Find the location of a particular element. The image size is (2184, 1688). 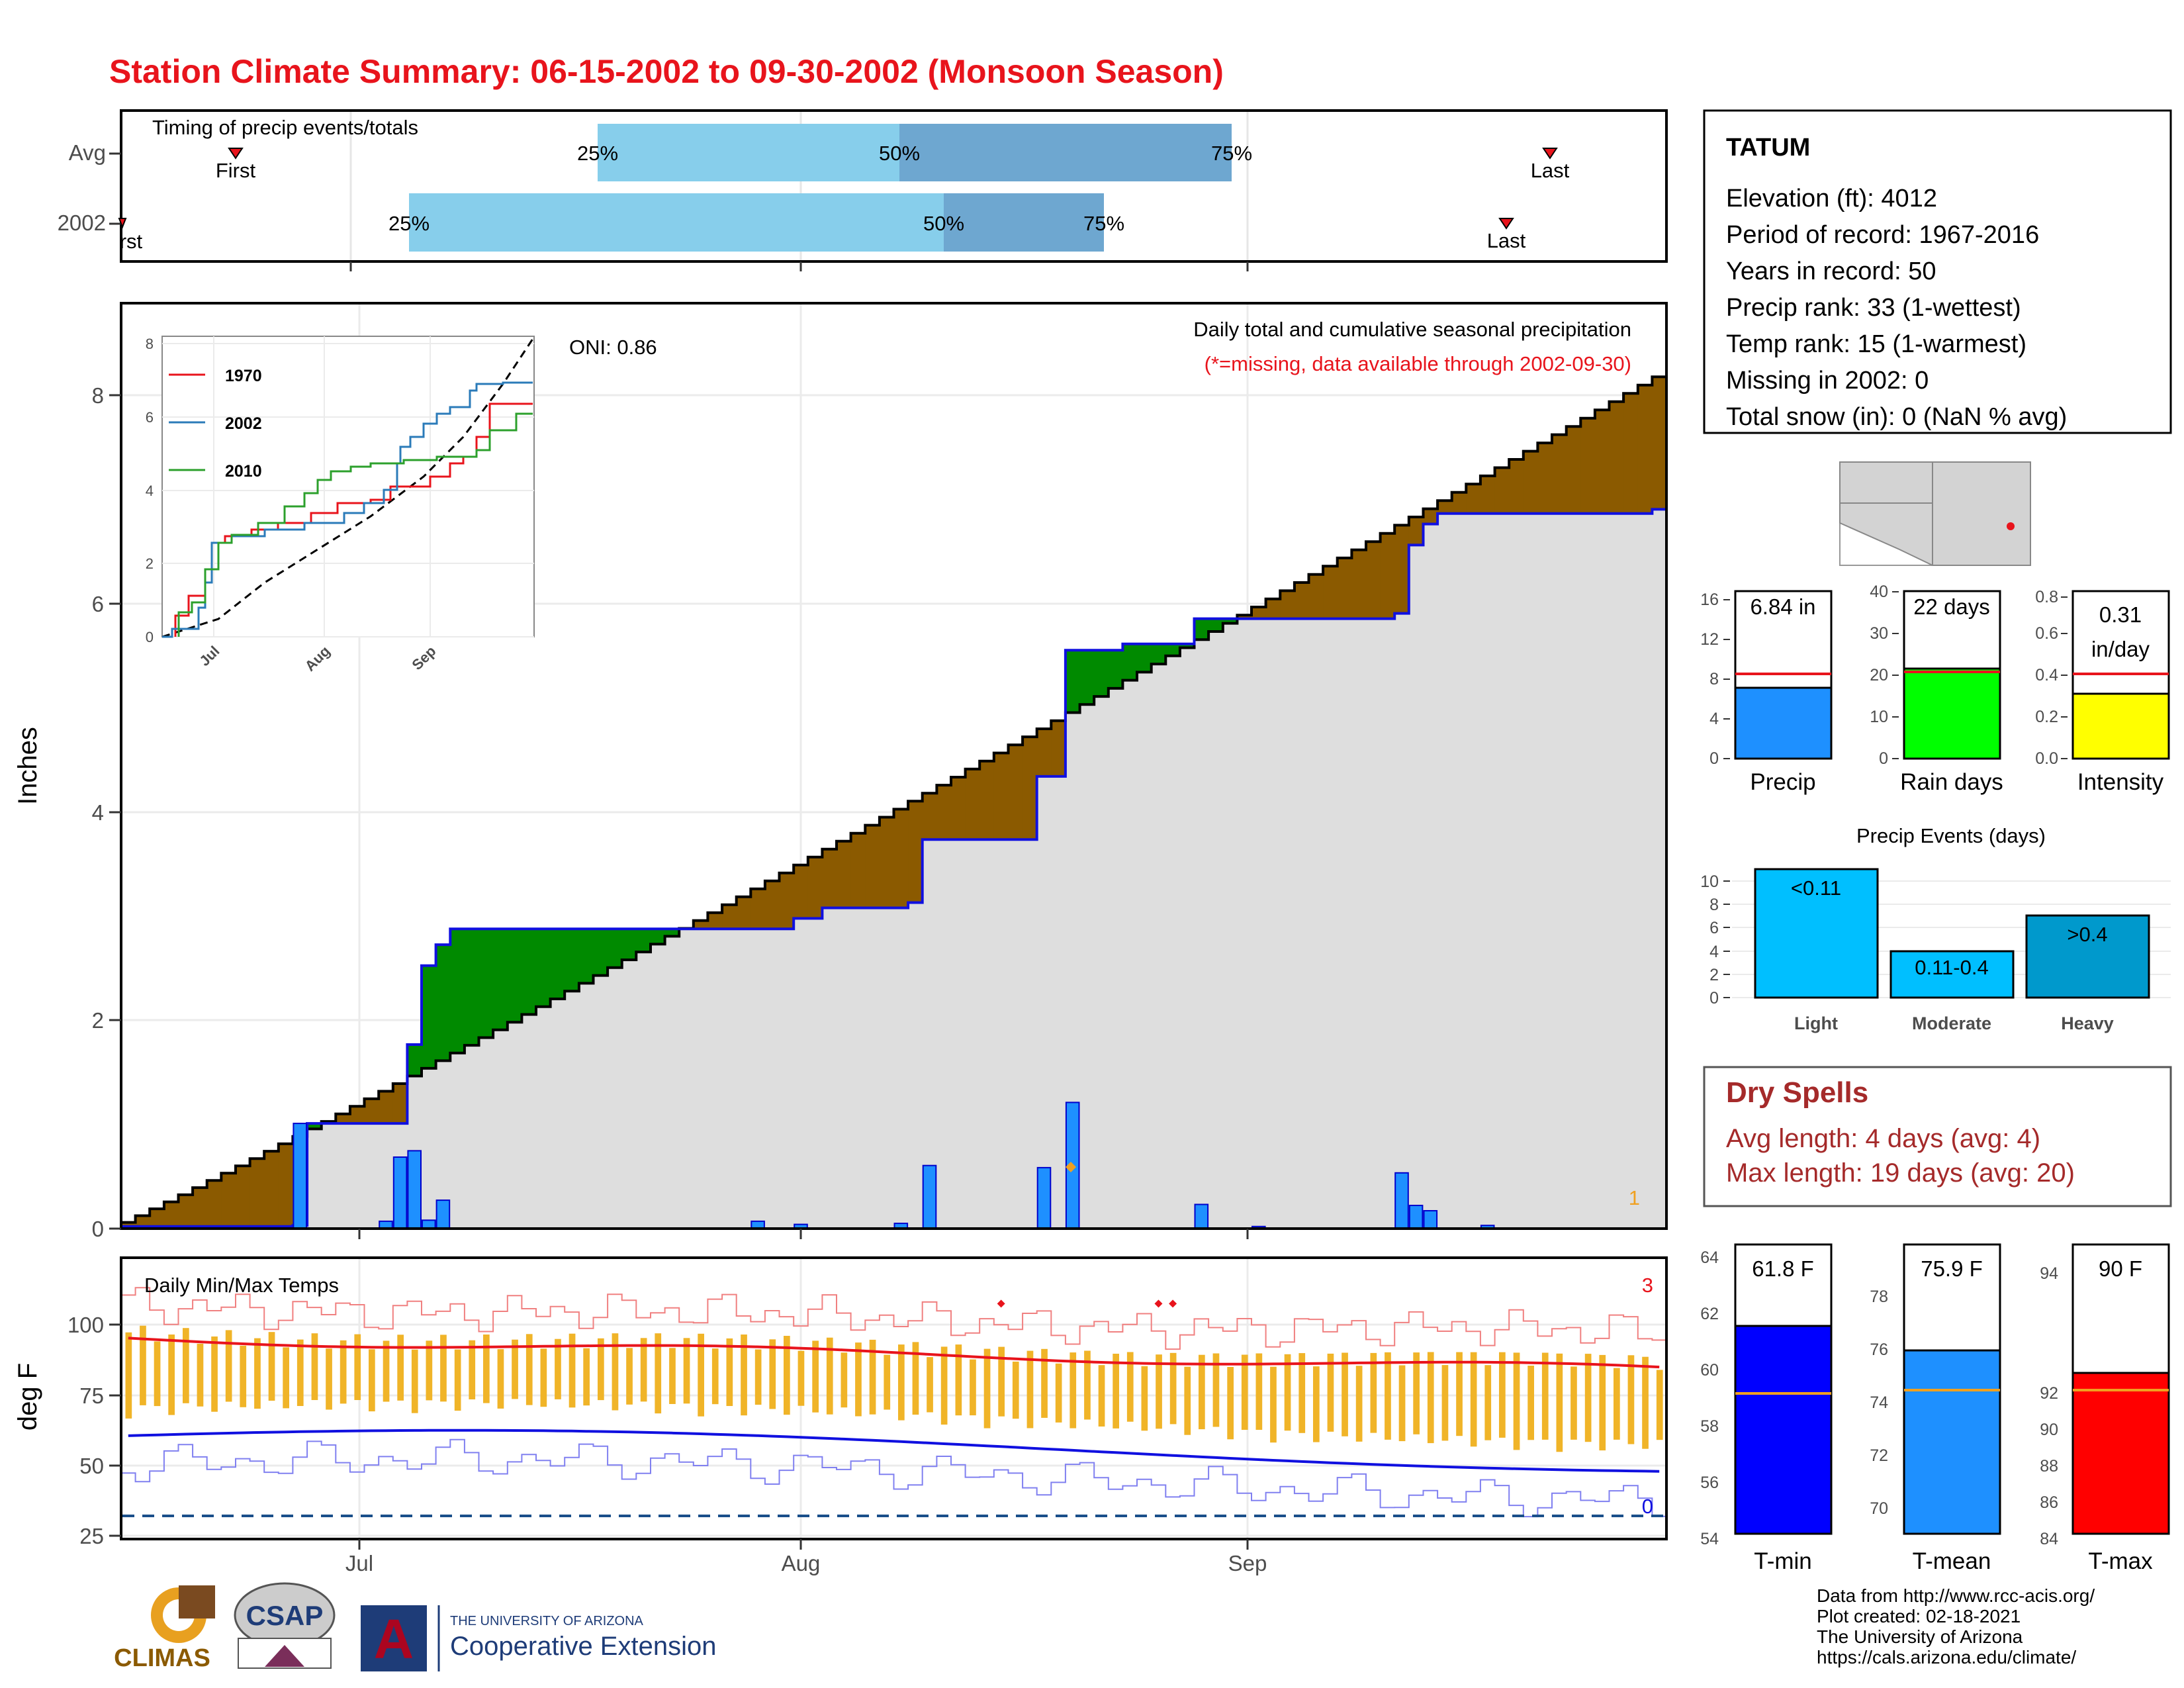

temp-series is located at coordinates (893, 1402).